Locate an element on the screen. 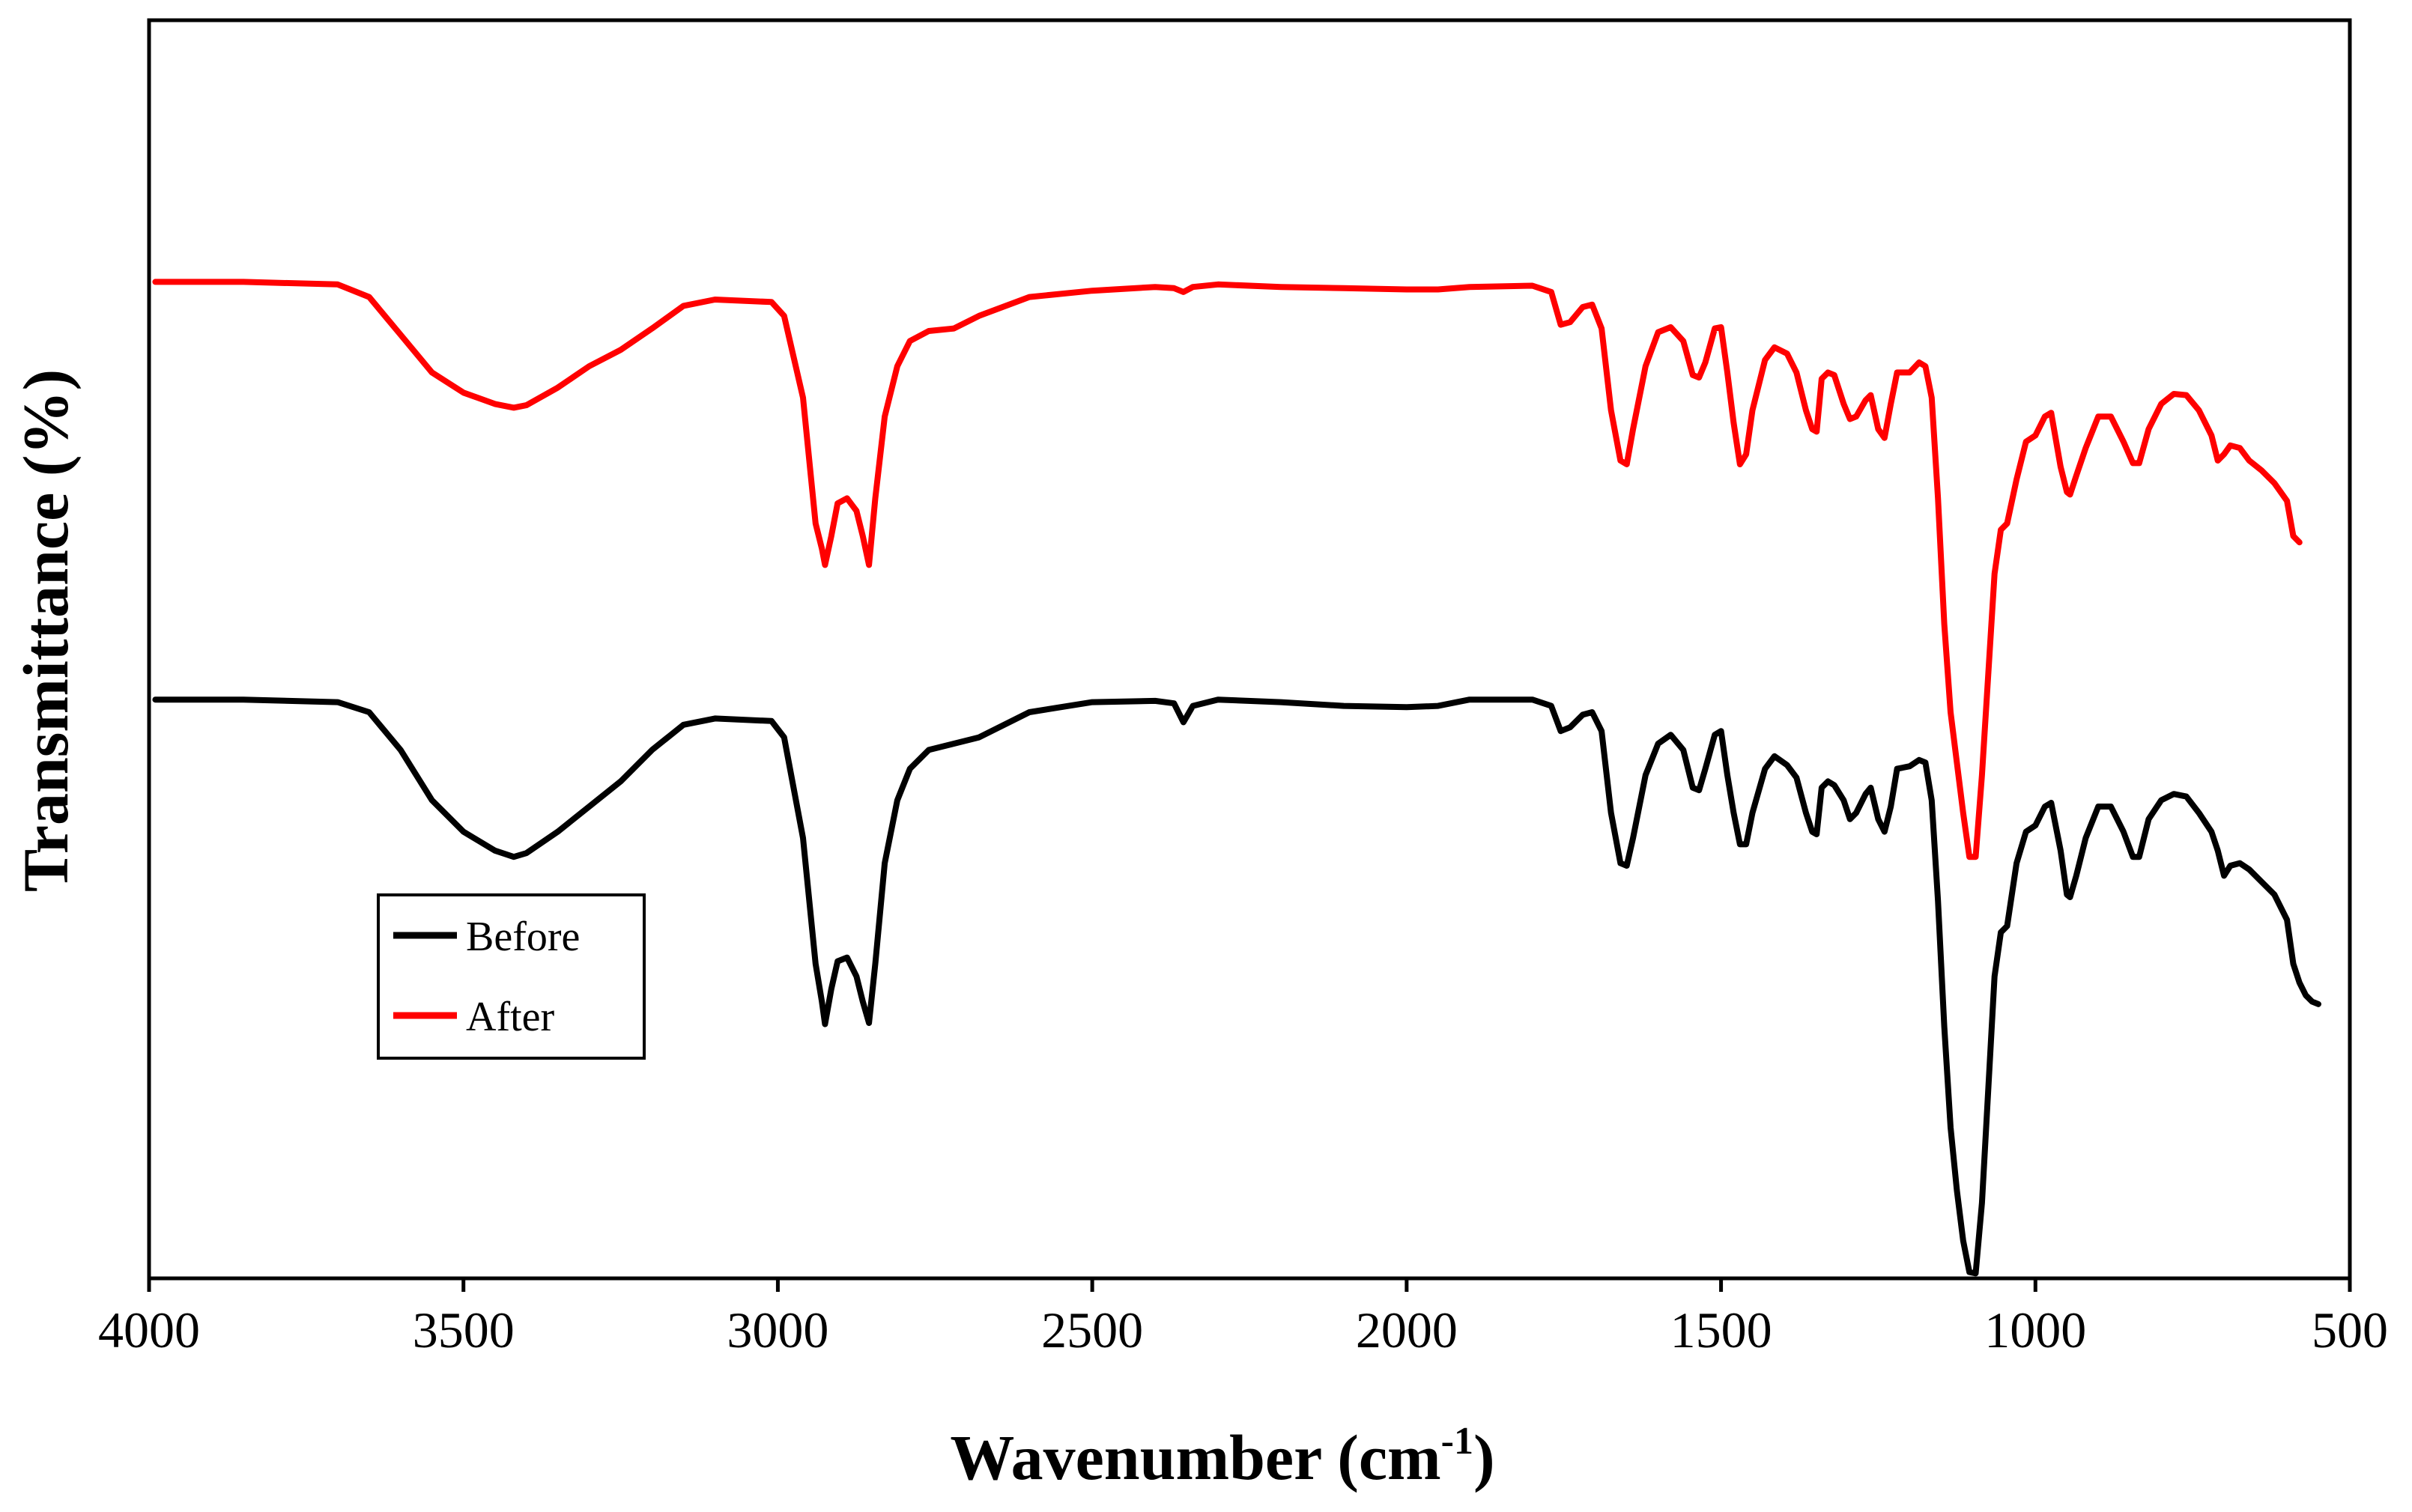 The height and width of the screenshot is (1512, 2412). x-tick-label: 500 is located at coordinates (2350, 1330).